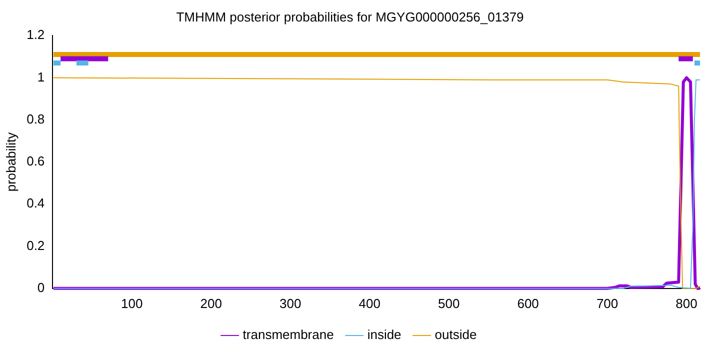  What do you see at coordinates (291, 303) in the screenshot?
I see `x-tick-label: 300` at bounding box center [291, 303].